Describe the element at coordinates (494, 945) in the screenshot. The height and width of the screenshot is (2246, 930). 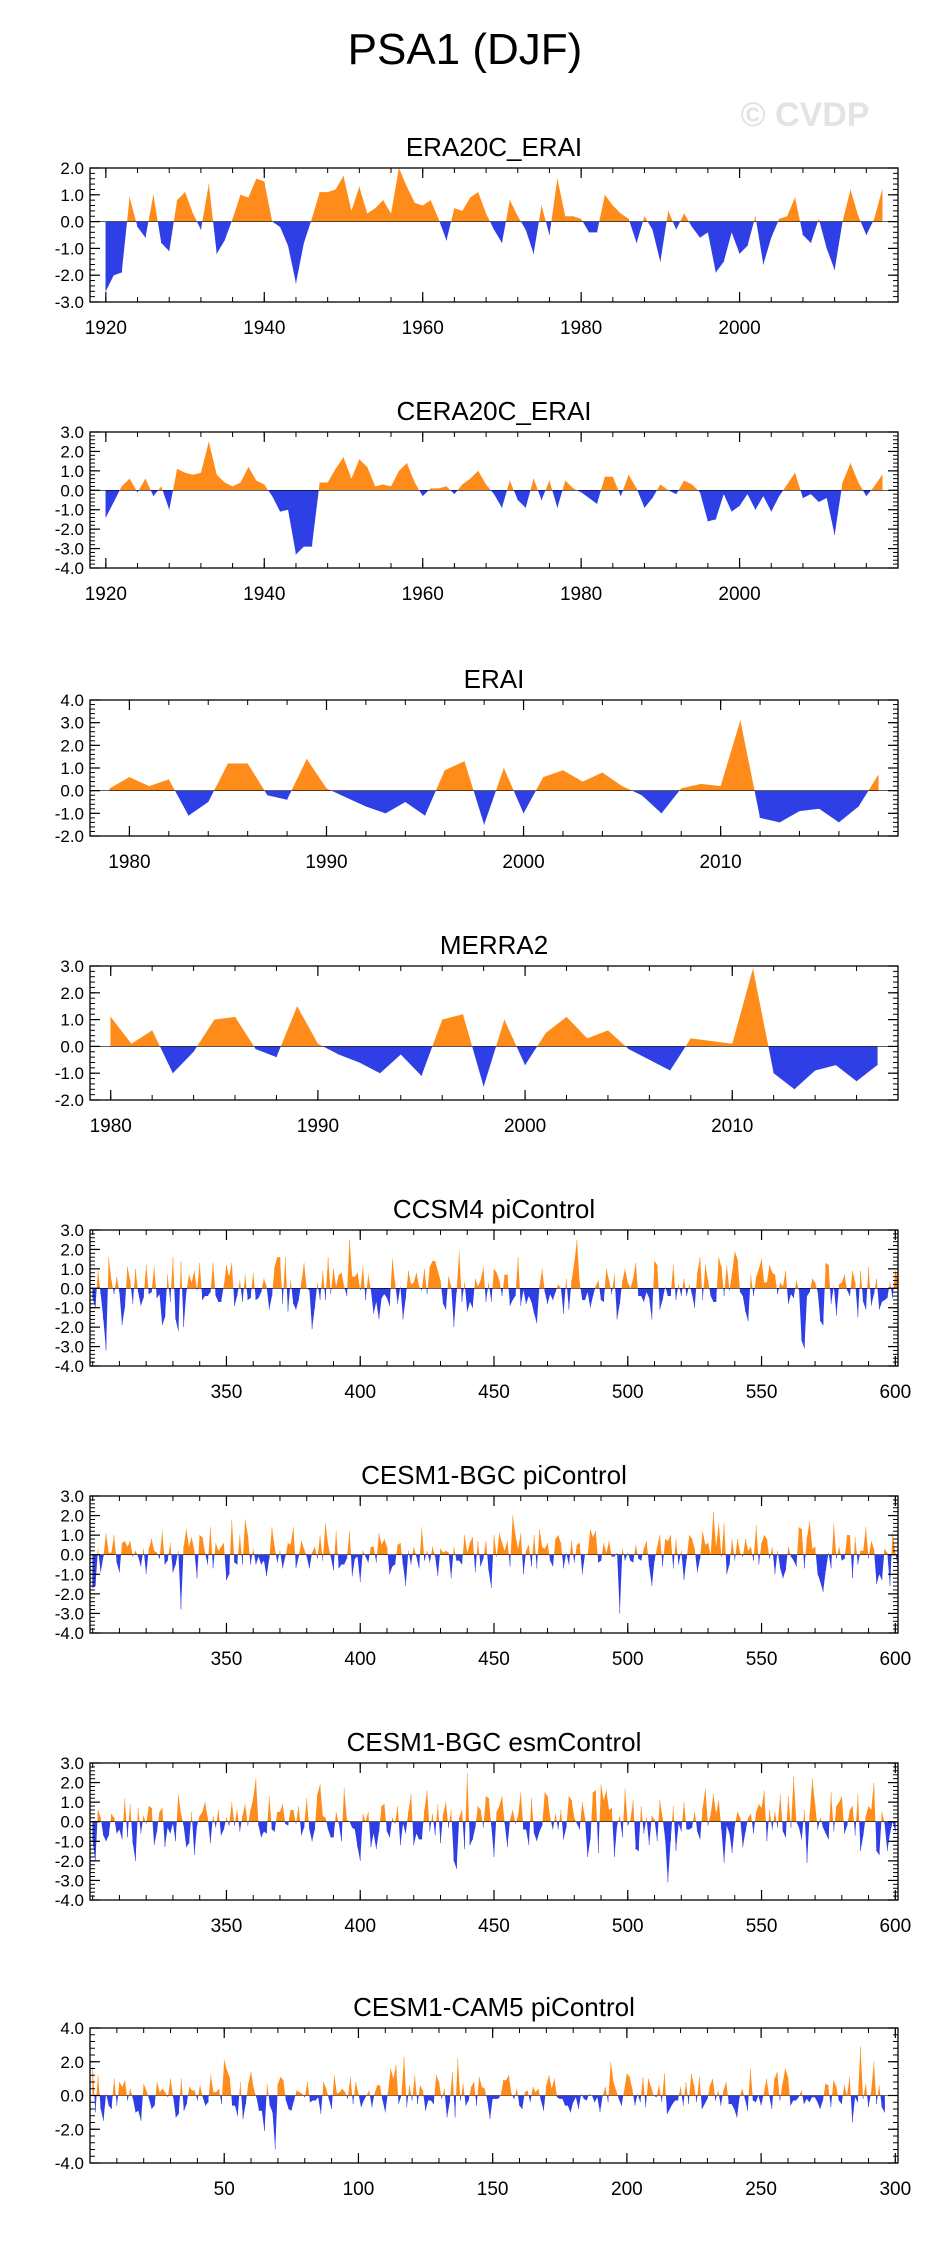
I see `panel-title: MERRA2` at that location.